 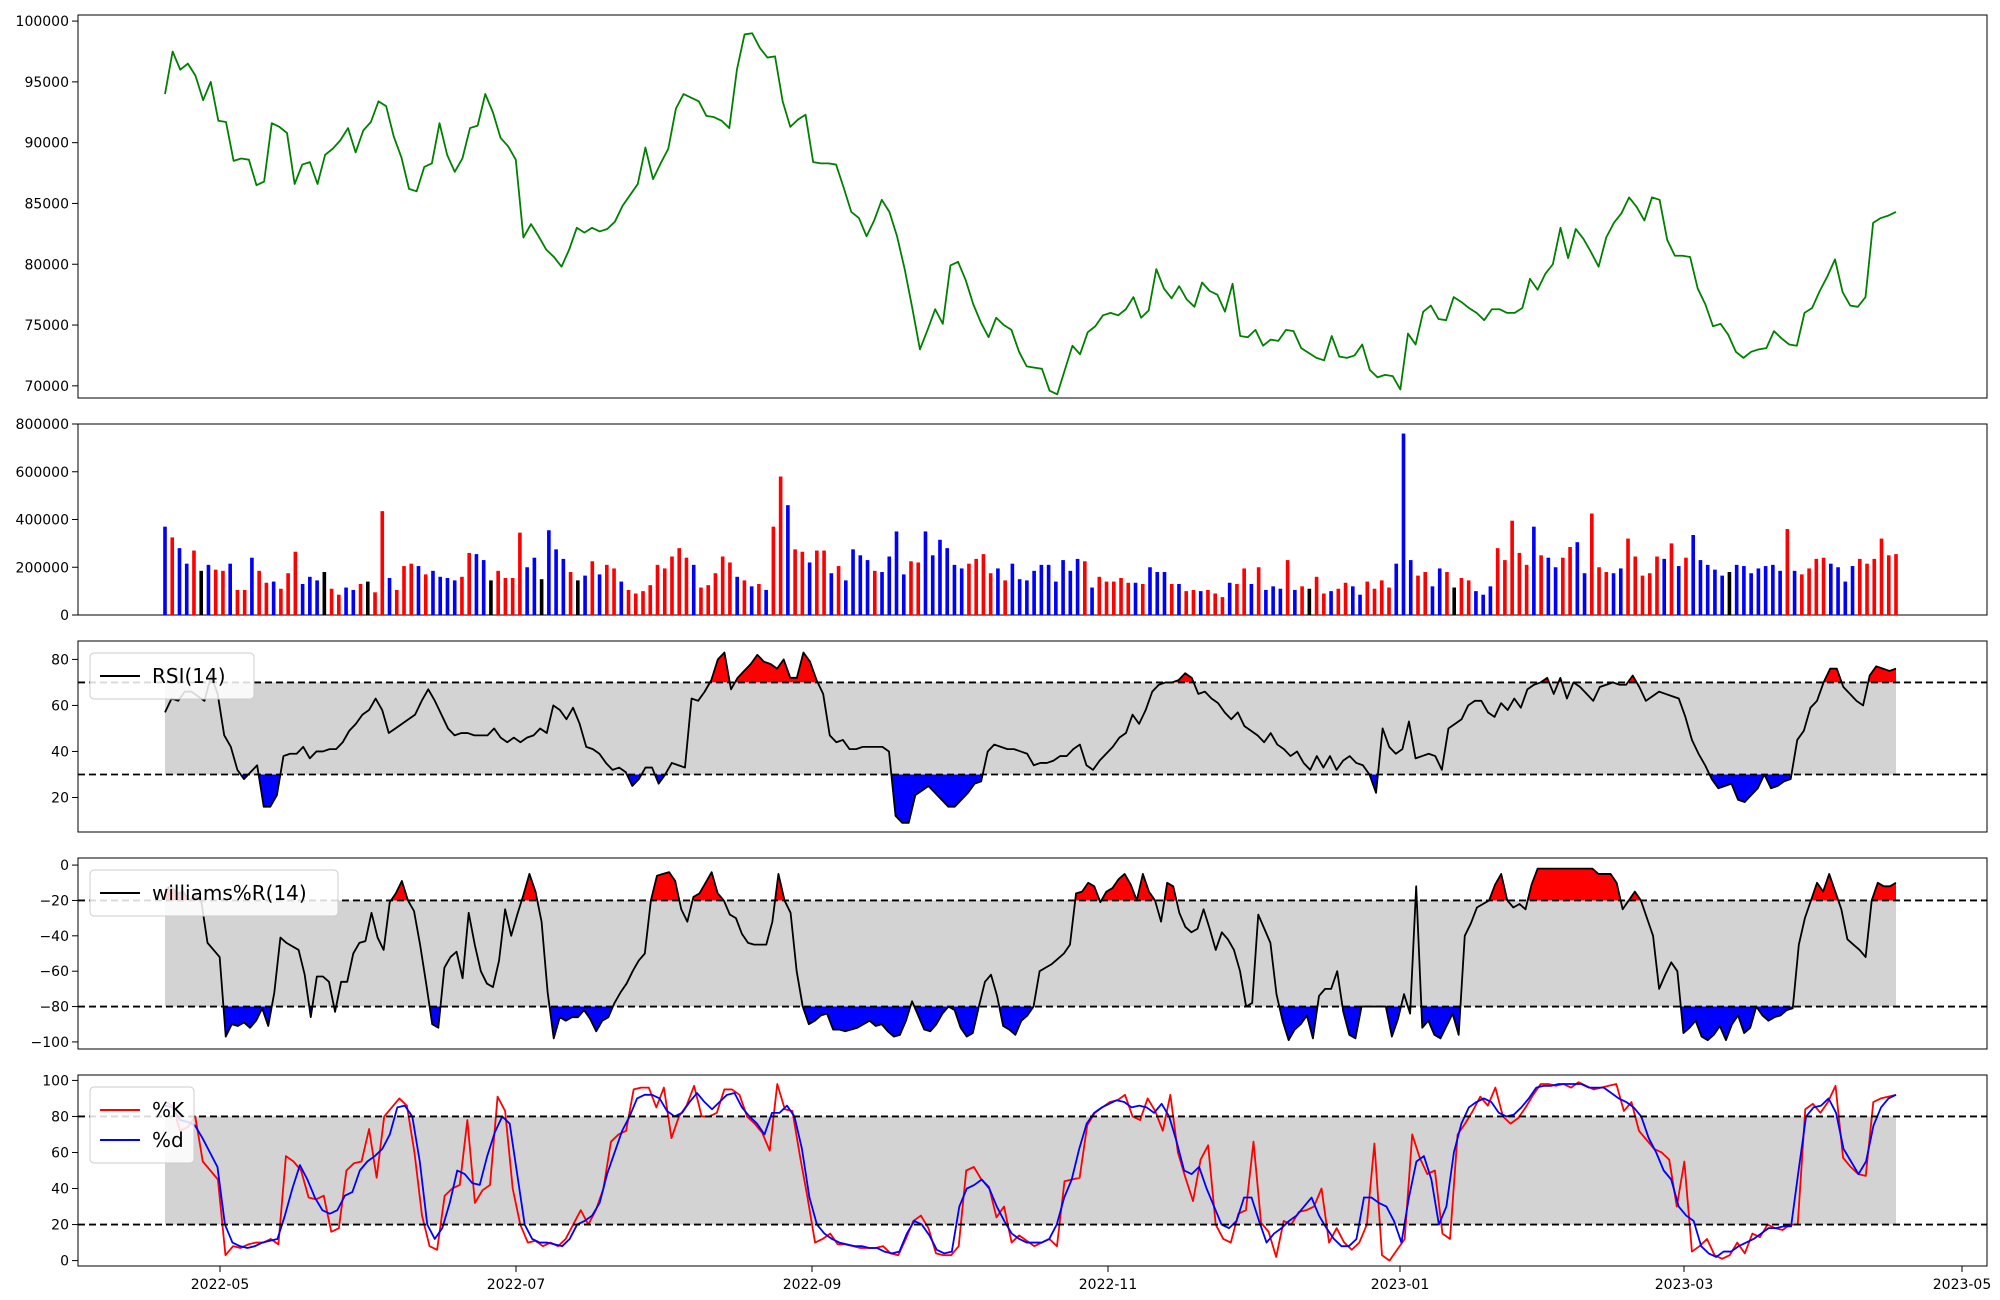 I want to click on x-tick-label: 2023-03, so click(x=1684, y=1285).